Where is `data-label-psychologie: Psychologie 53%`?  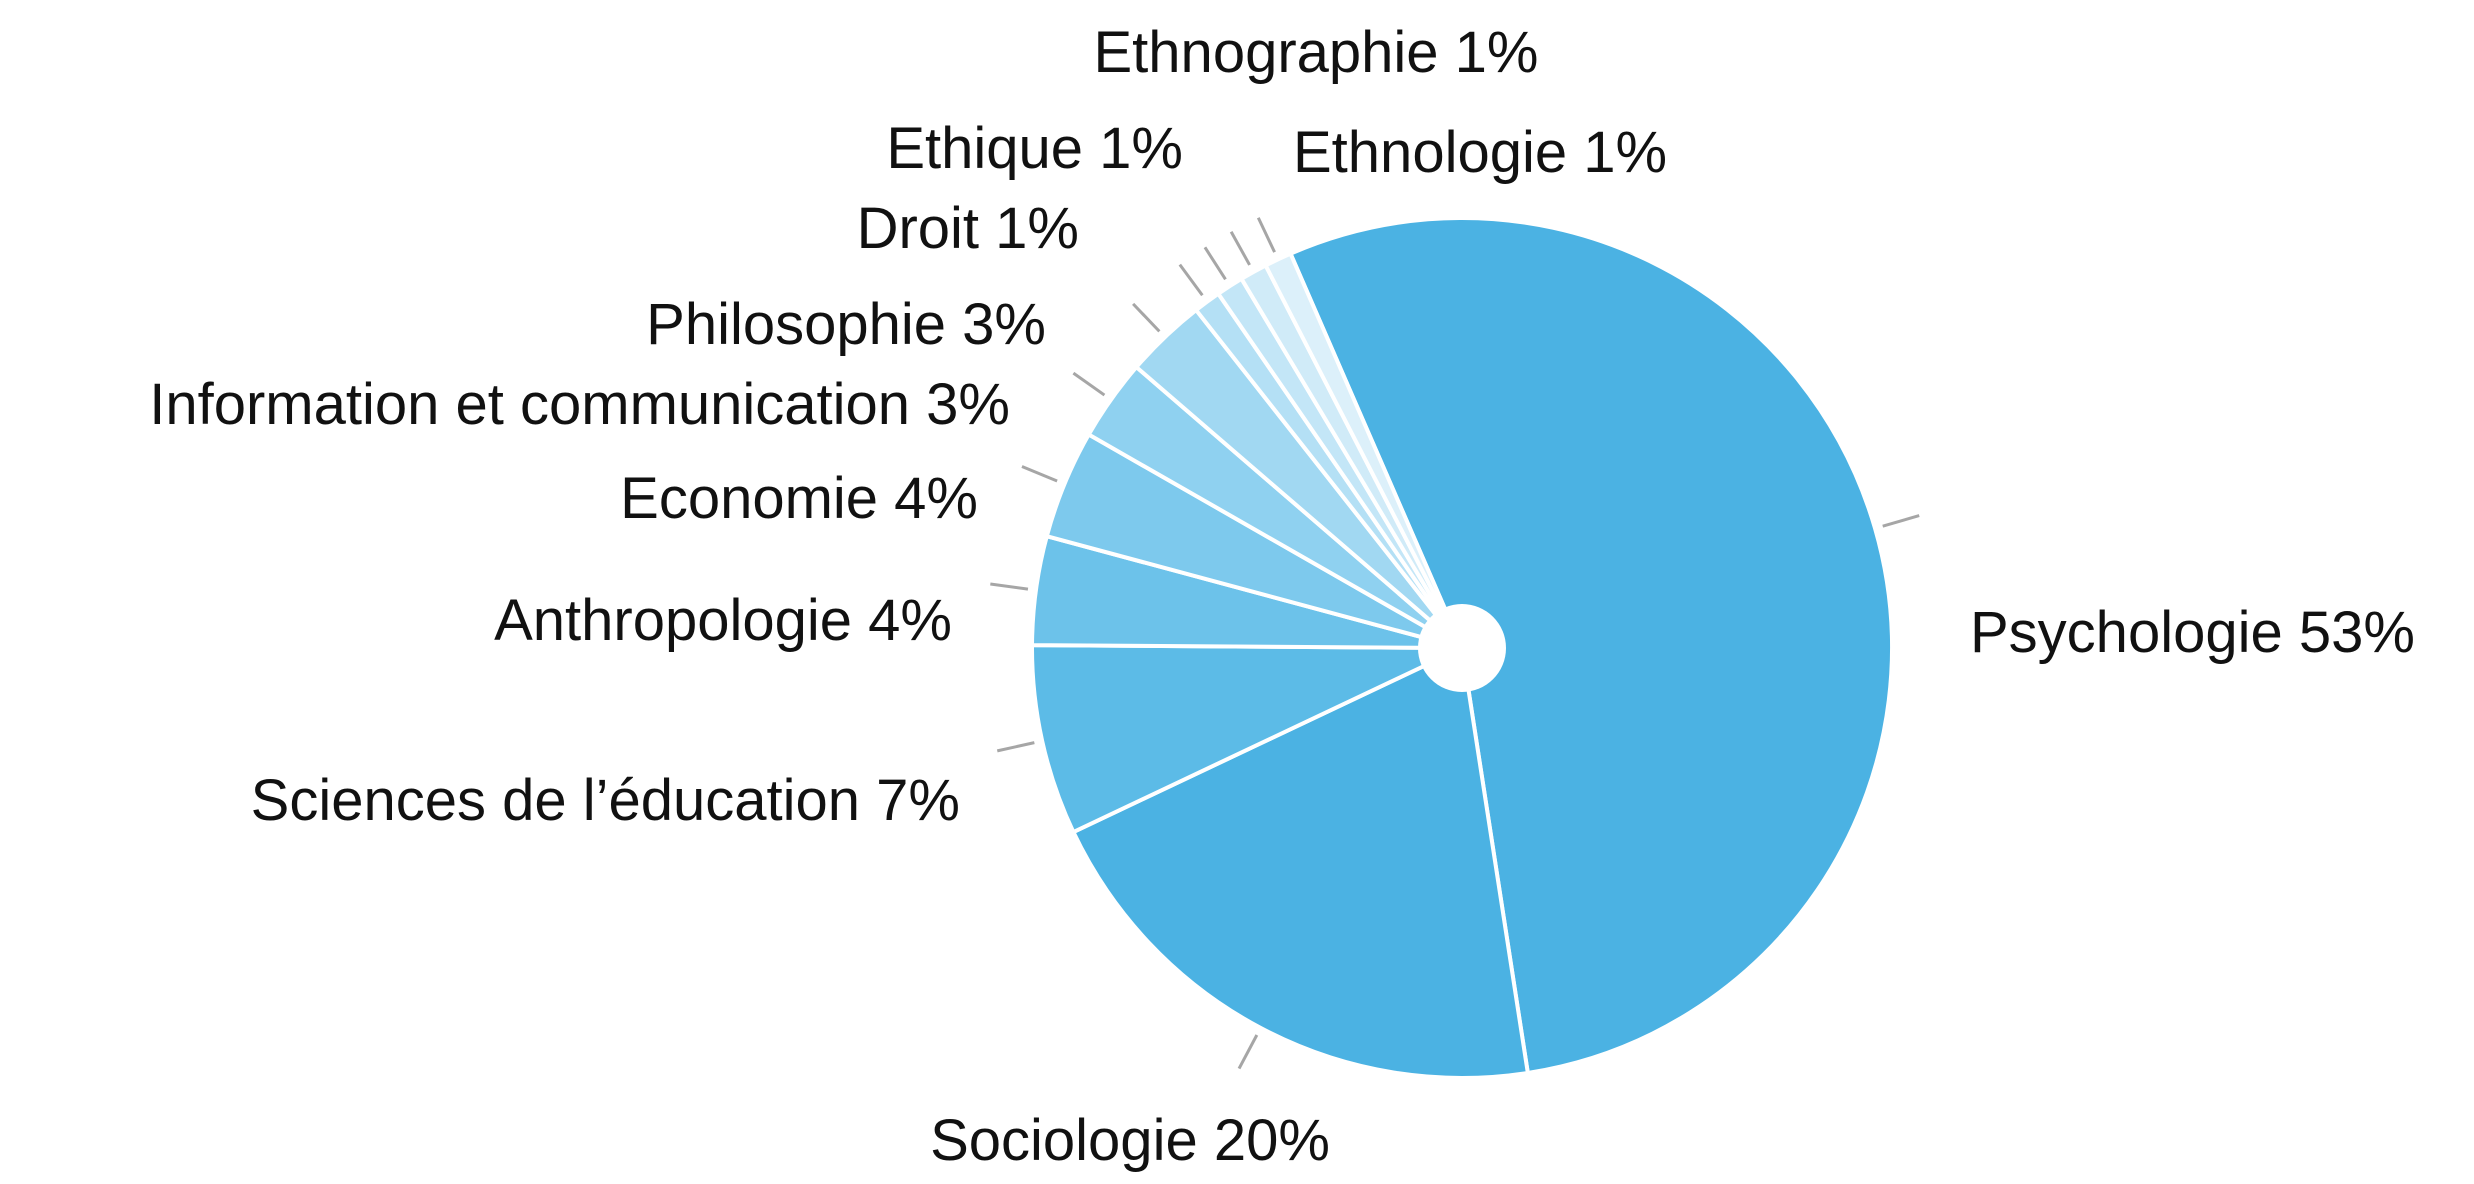 data-label-psychologie: Psychologie 53% is located at coordinates (2192, 632).